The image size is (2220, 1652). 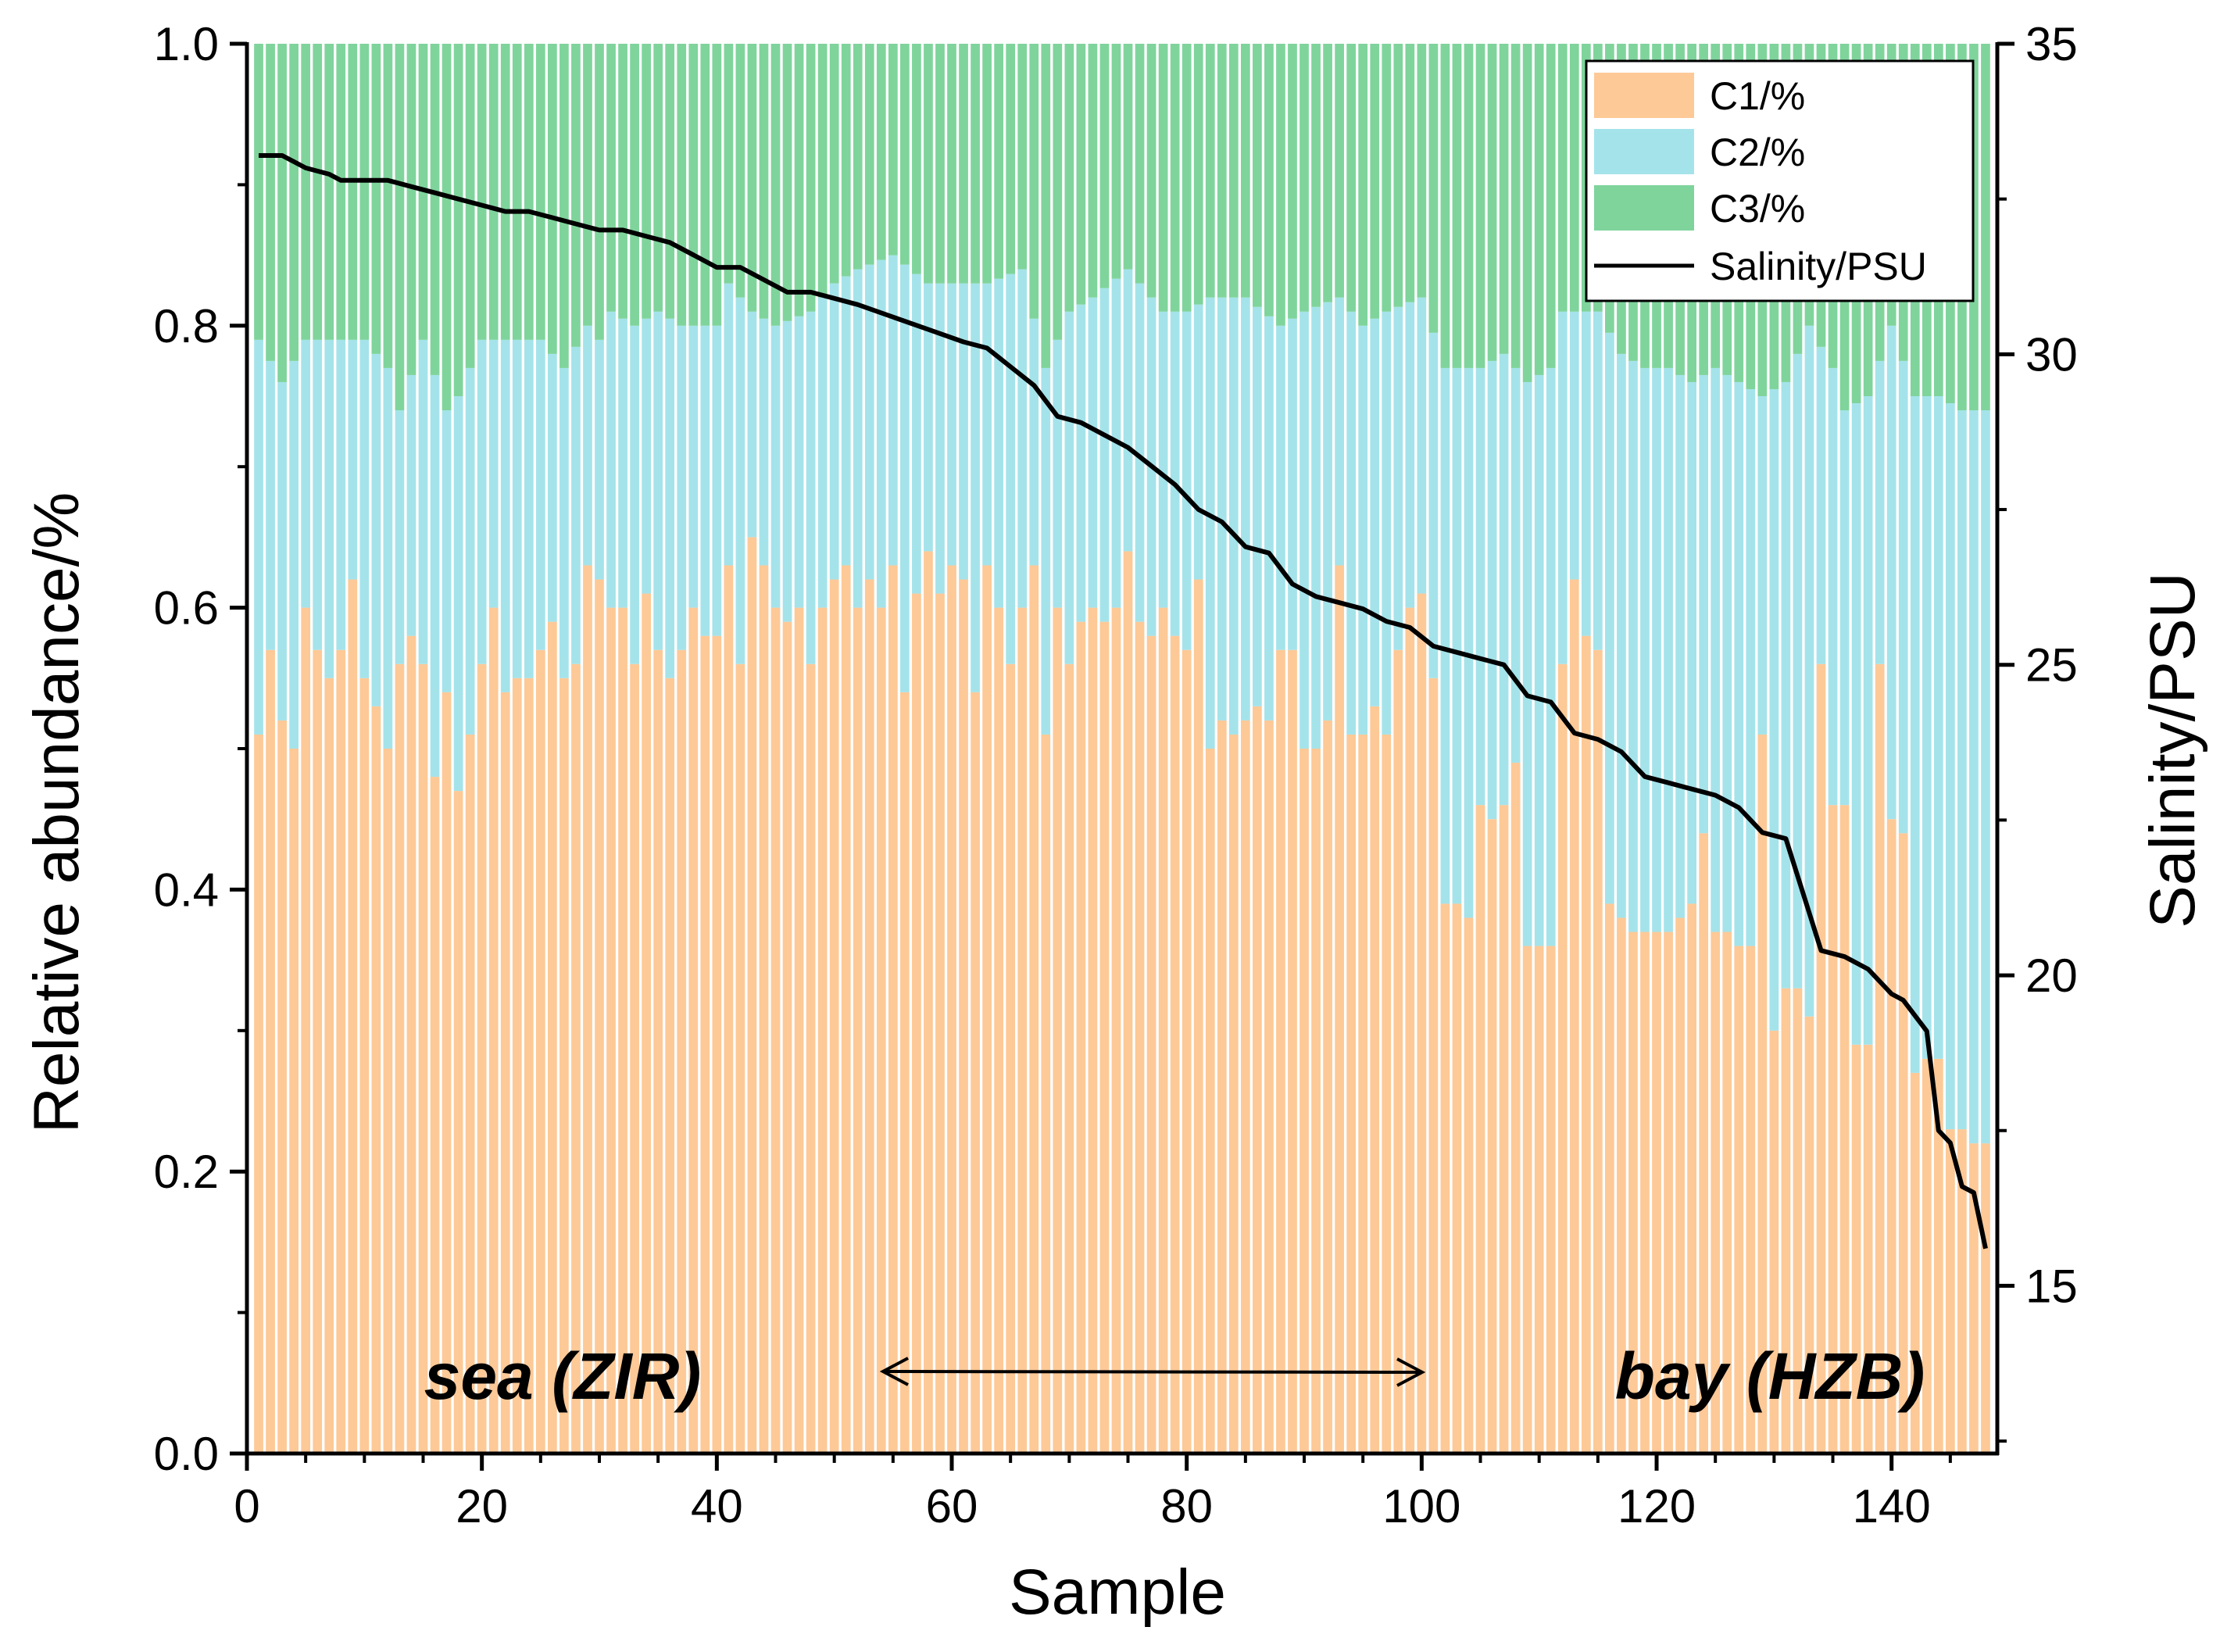 I want to click on y2-tick-label: 15, so click(x=2051, y=1286).